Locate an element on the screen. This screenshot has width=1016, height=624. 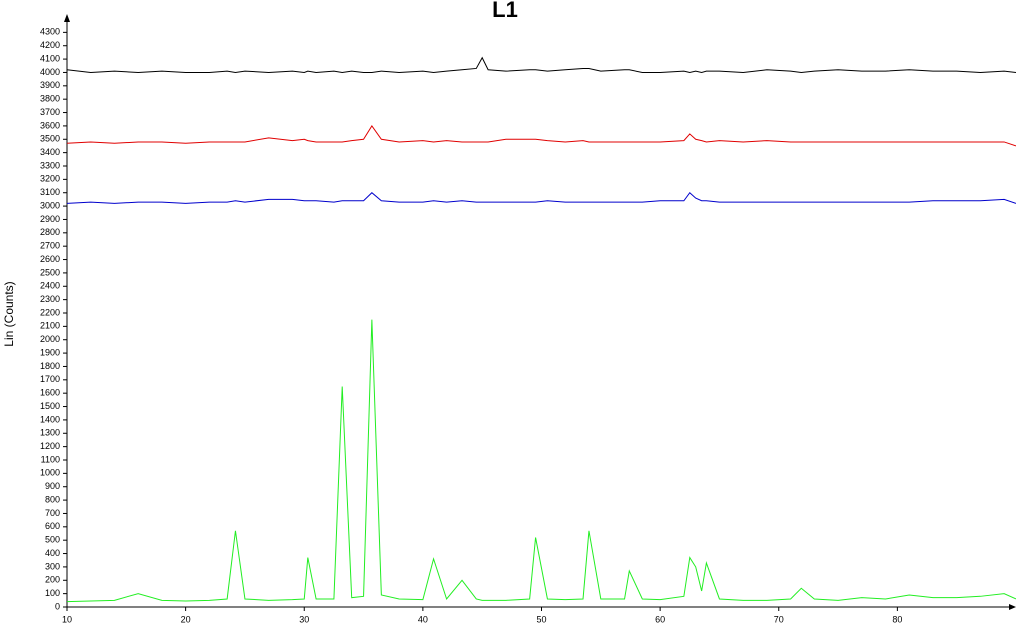
y-tick-label: 900 is located at coordinates (52, 486).